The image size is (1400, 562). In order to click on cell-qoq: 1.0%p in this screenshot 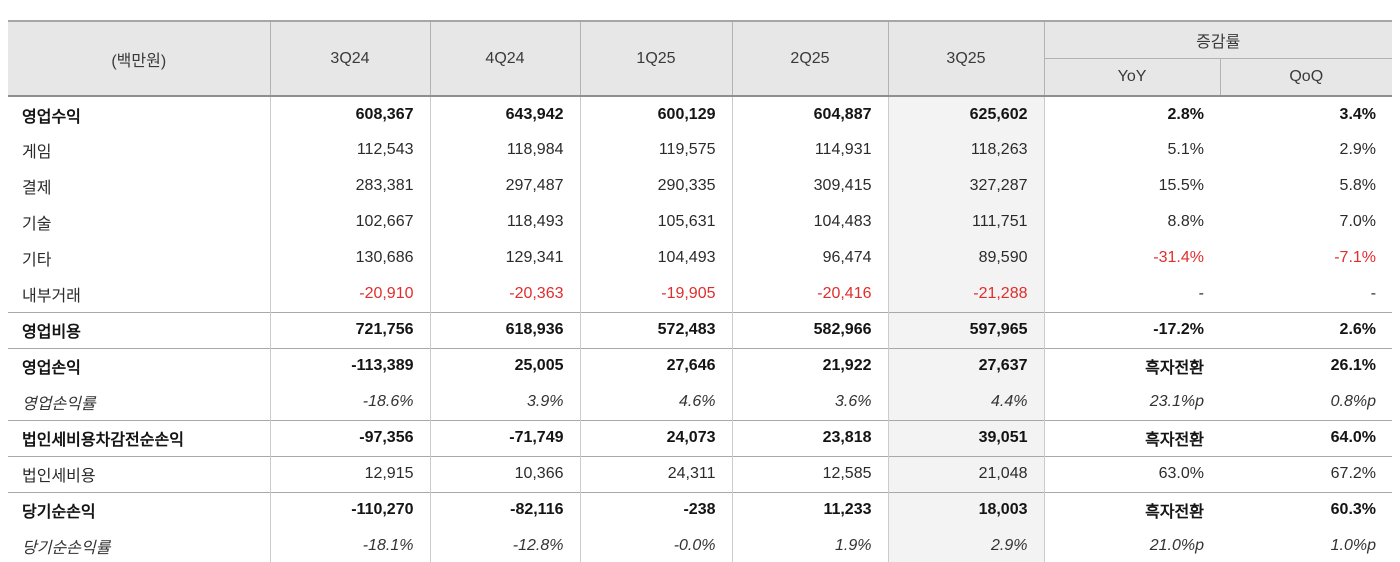, I will do `click(1353, 545)`.